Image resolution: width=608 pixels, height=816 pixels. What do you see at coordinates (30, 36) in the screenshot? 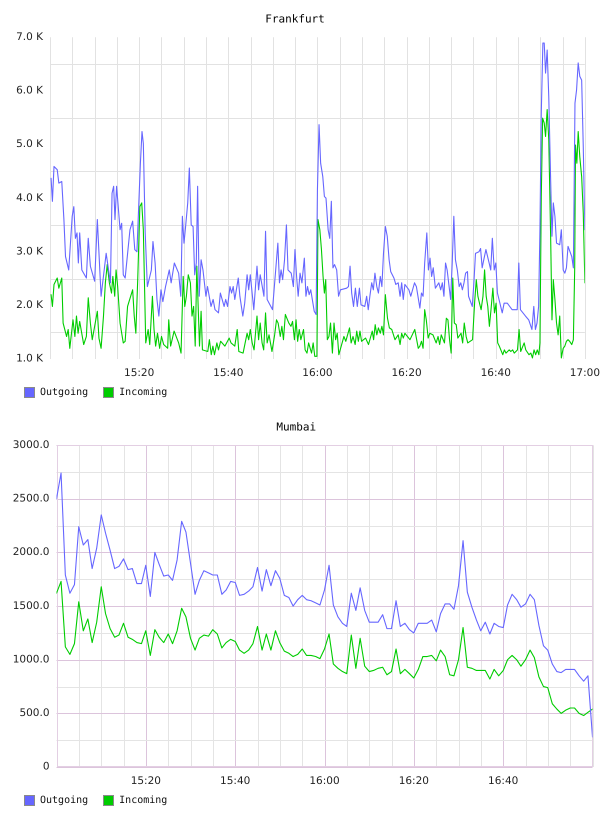
I see `y-tick-label: 7.0 K` at bounding box center [30, 36].